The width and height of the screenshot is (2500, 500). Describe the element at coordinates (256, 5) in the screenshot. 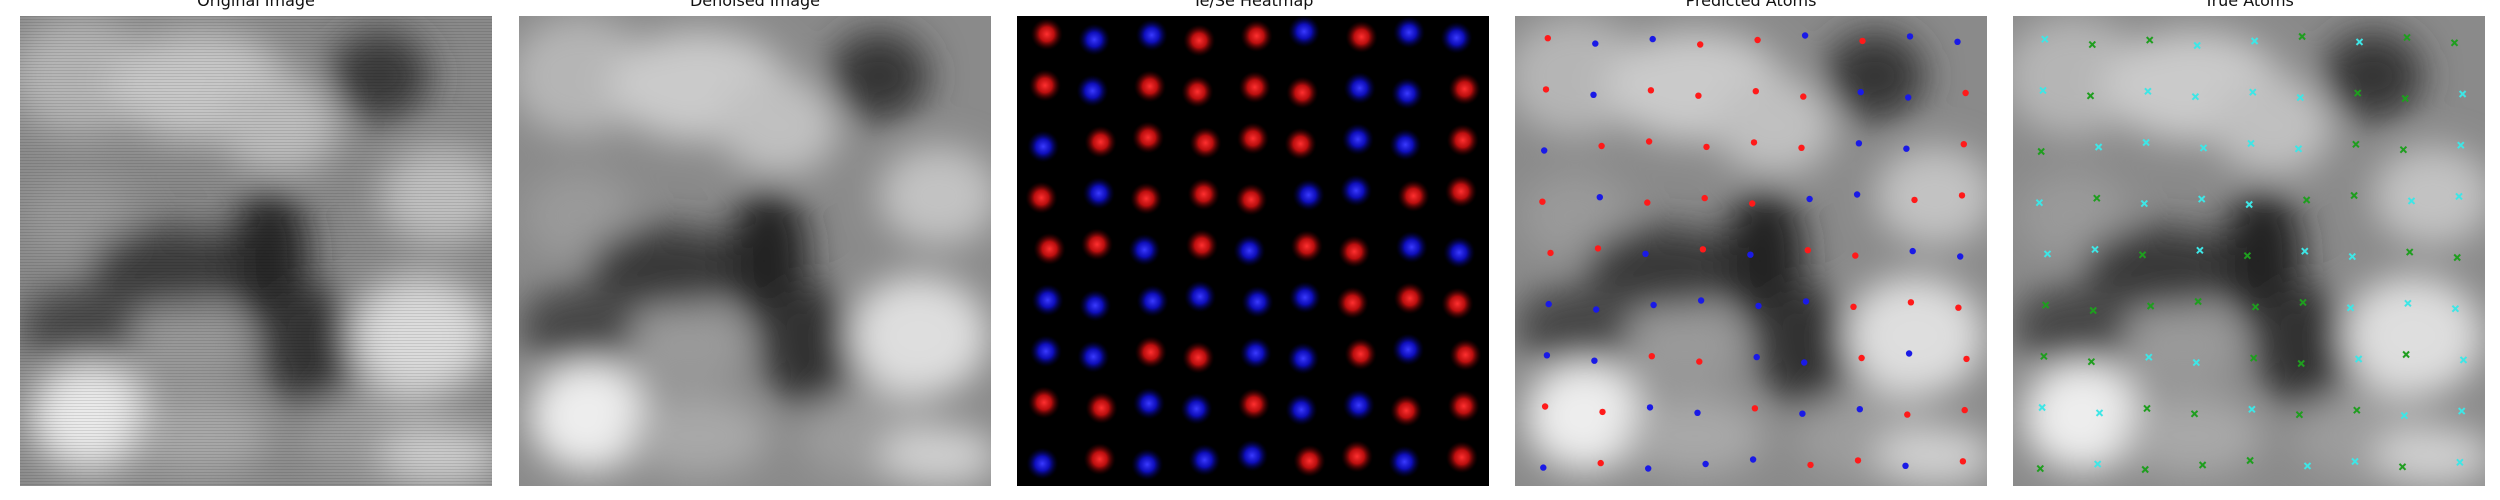

I see `original-image-title: Original Image` at that location.